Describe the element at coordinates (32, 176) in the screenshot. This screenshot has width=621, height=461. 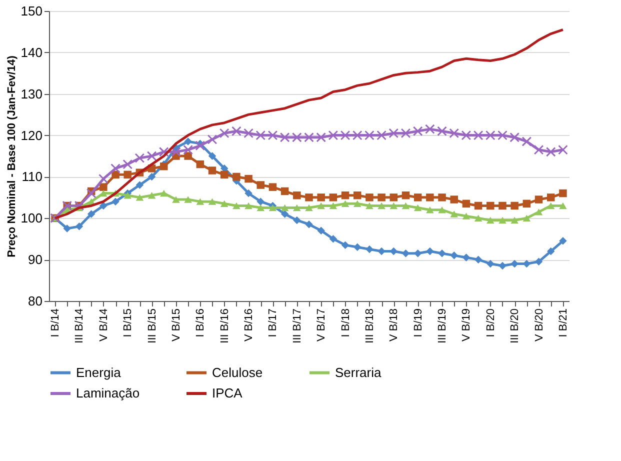
I see `y-tick-label: 110` at that location.